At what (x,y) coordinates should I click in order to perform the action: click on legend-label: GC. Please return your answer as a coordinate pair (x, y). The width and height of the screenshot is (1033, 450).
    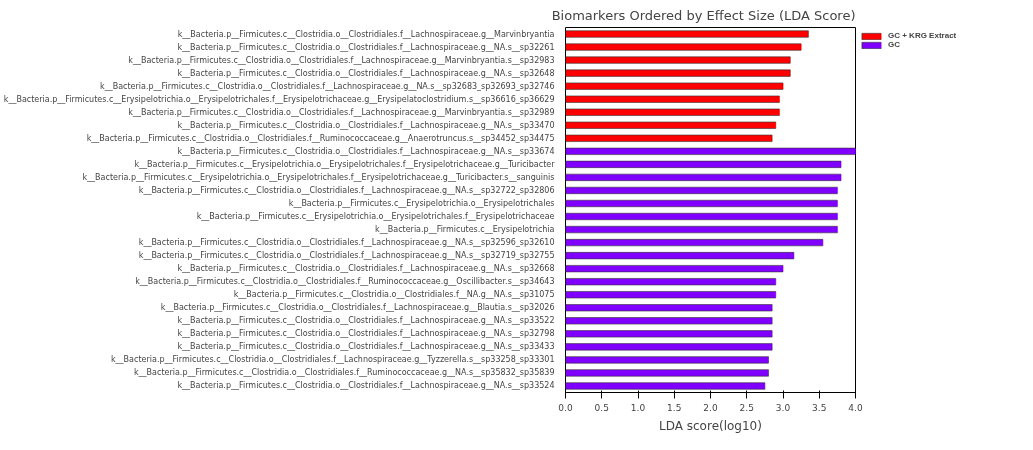
    Looking at the image, I should click on (894, 44).